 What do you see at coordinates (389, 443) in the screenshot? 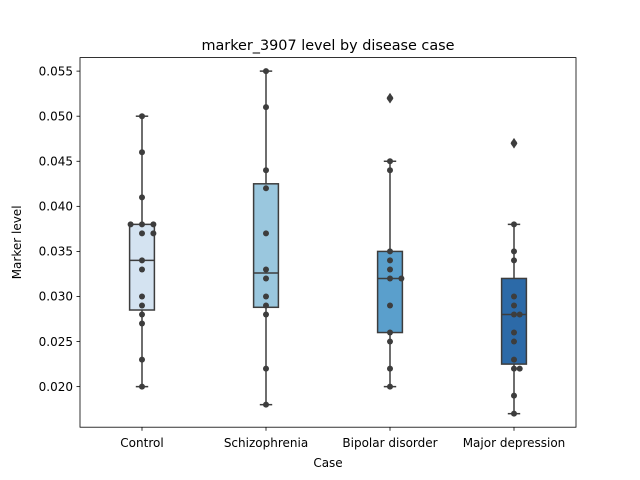
I see `x-tick-label: Bipolar disorder` at bounding box center [389, 443].